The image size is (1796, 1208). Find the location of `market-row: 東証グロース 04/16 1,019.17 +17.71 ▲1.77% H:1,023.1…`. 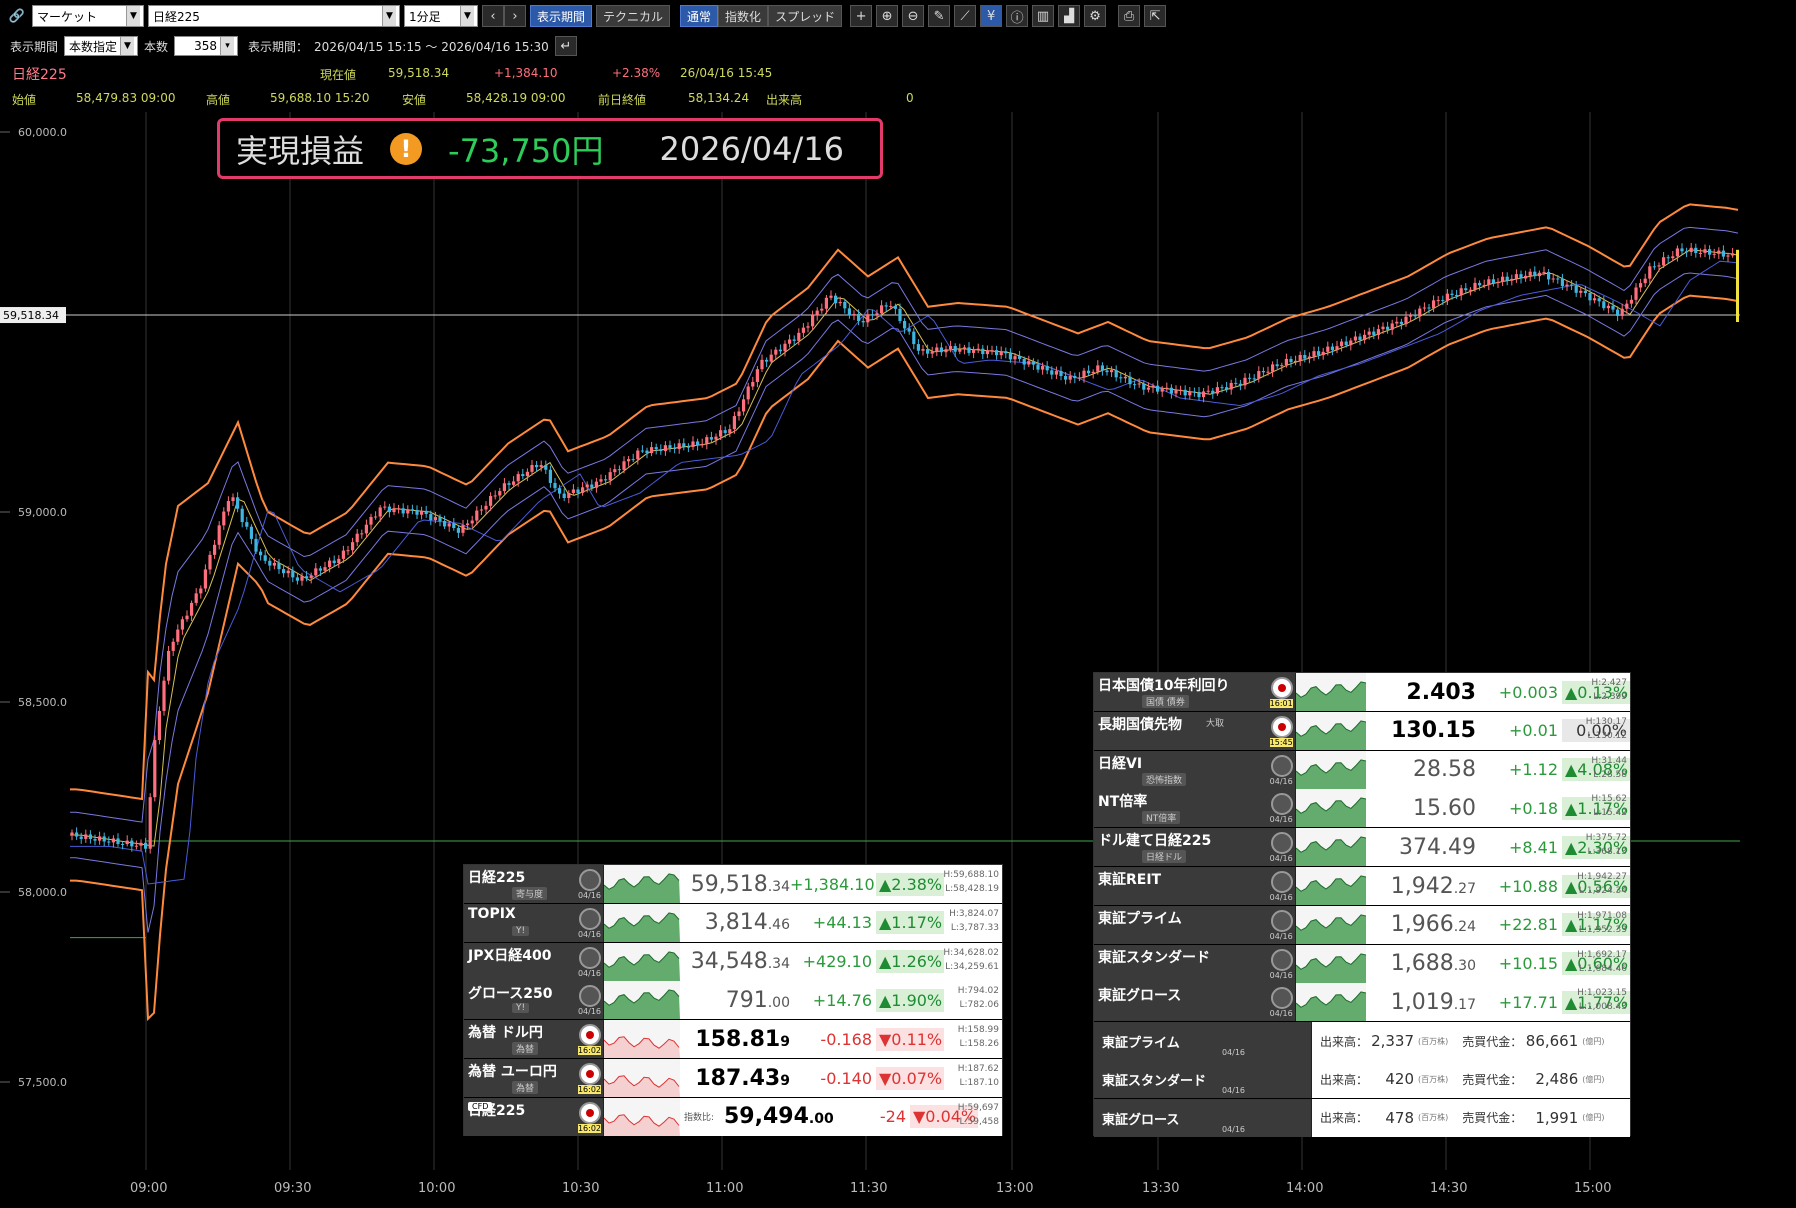

market-row: 東証グロース 04/16 1,019.17 +17.71 ▲1.77% H:1,023.1… is located at coordinates (1362, 1002).